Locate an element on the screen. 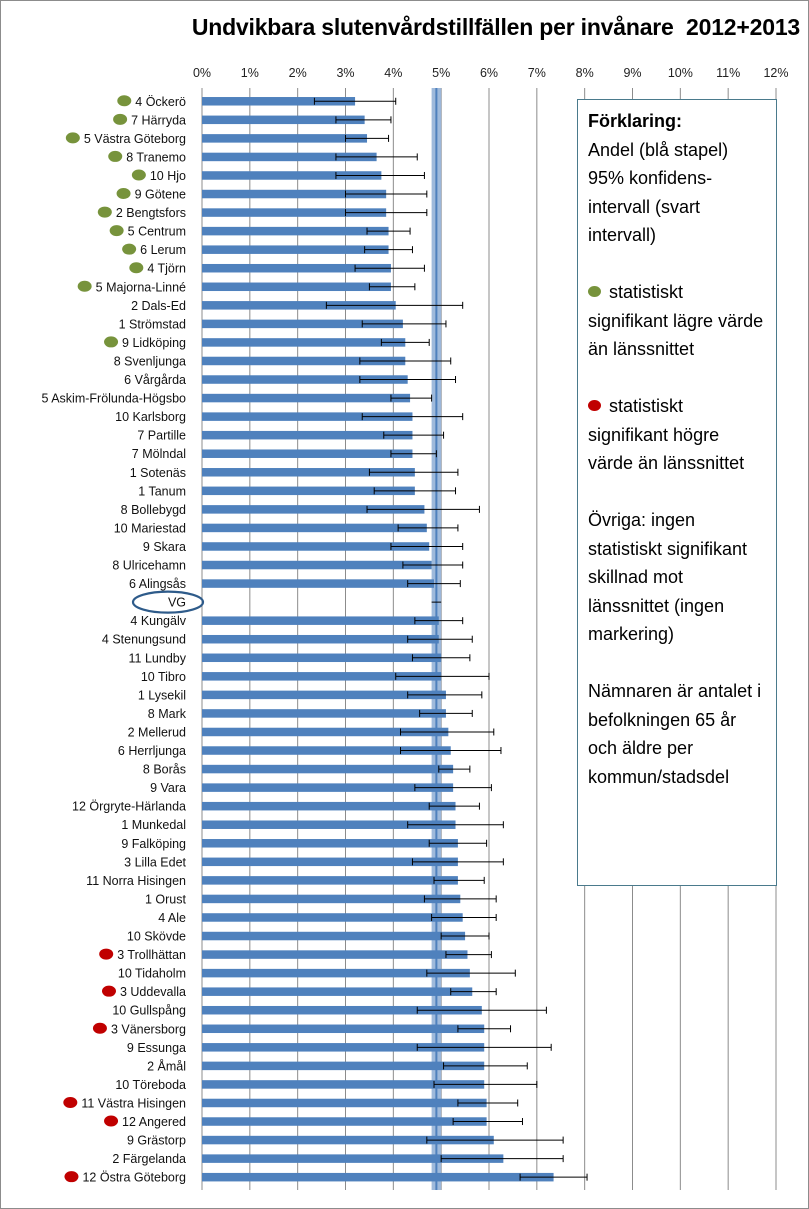 The width and height of the screenshot is (809, 1209). category-label: 9 Grästorp is located at coordinates (156, 1141).